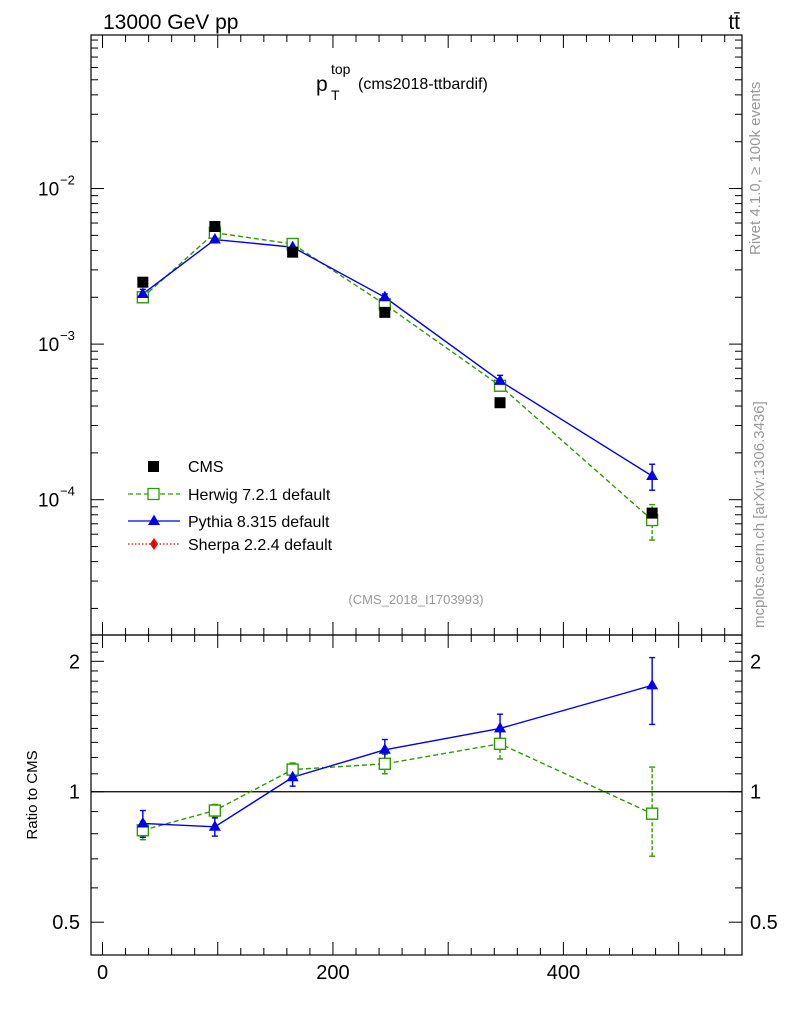 The image size is (786, 1024). I want to click on legend-label-pythia: Pythia 8.315 default, so click(259, 522).